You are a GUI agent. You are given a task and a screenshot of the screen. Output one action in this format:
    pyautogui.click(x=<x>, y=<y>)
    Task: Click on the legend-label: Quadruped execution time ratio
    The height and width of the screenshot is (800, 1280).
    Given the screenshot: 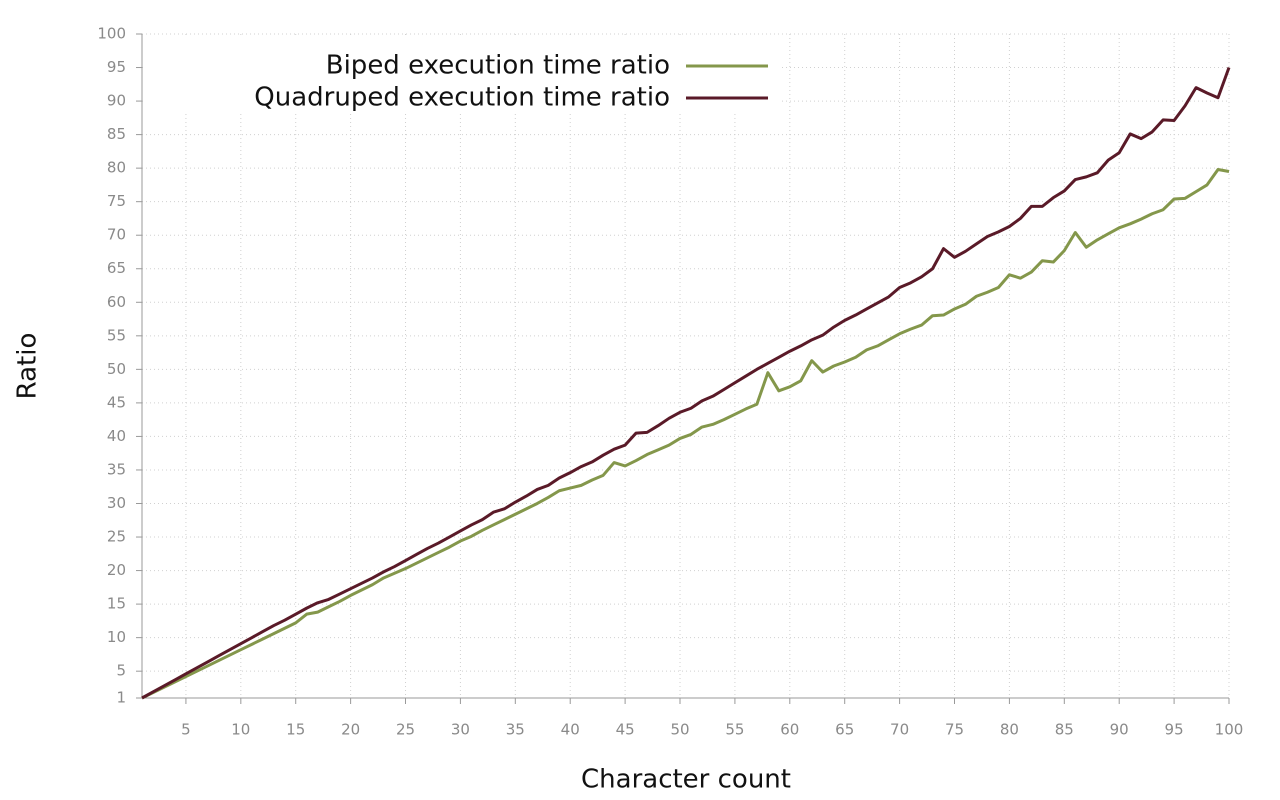 What is the action you would take?
    pyautogui.click(x=462, y=98)
    